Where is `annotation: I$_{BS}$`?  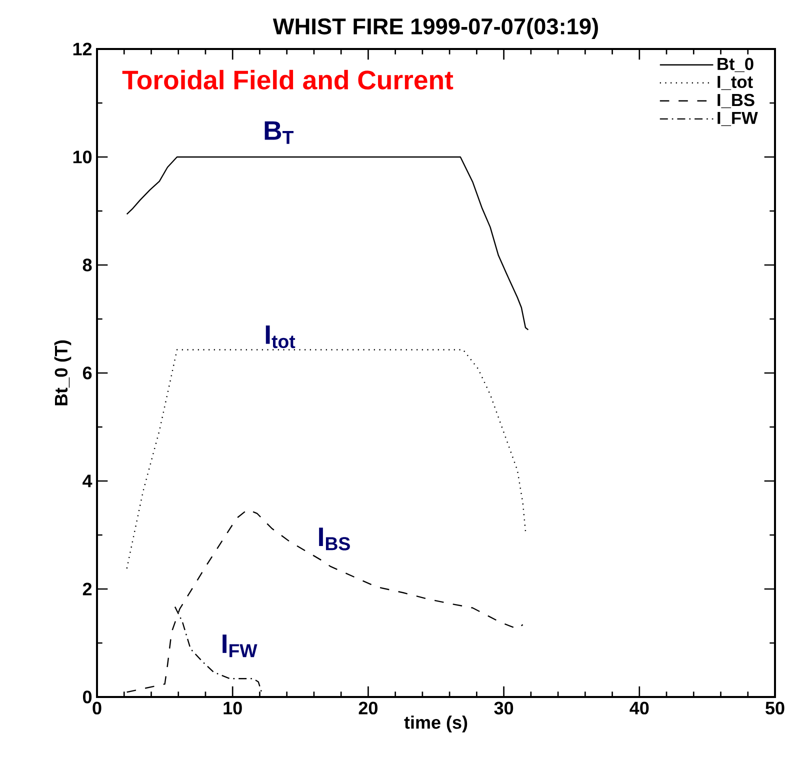
annotation: I$_{BS}$ is located at coordinates (334, 539).